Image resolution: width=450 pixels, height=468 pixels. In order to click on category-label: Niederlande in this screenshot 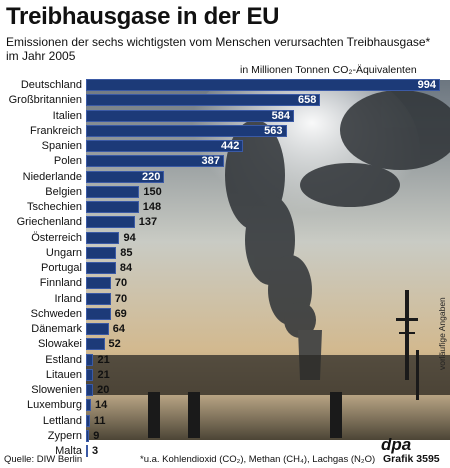, I will do `click(52, 176)`.